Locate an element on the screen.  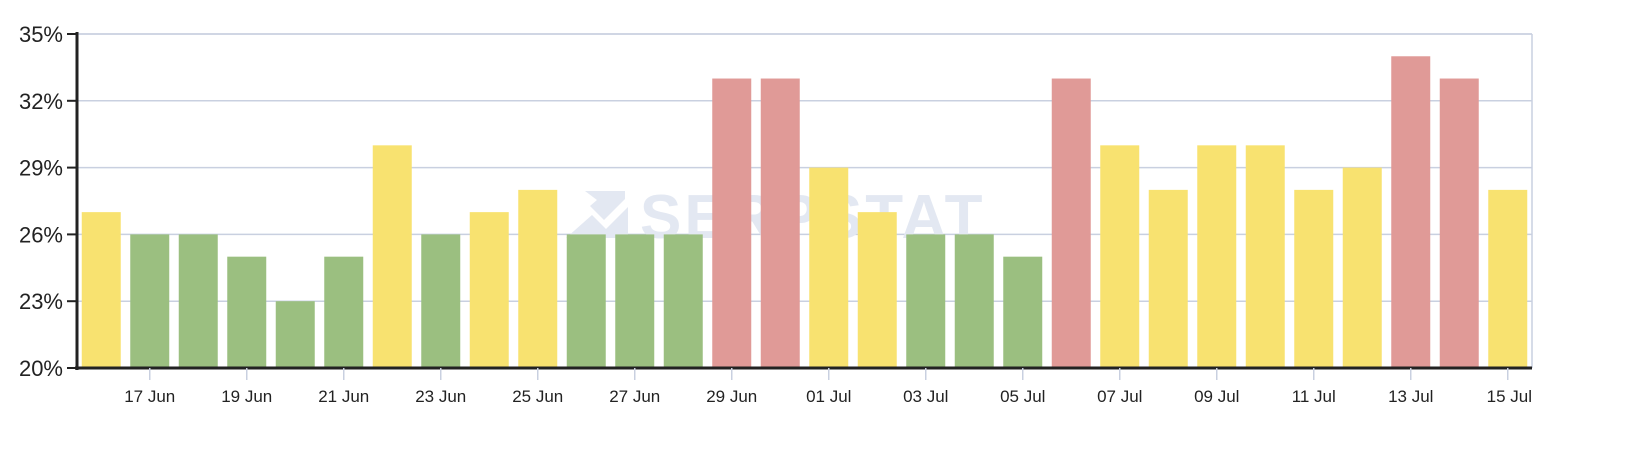
bar-01-jul is located at coordinates (829, 267).